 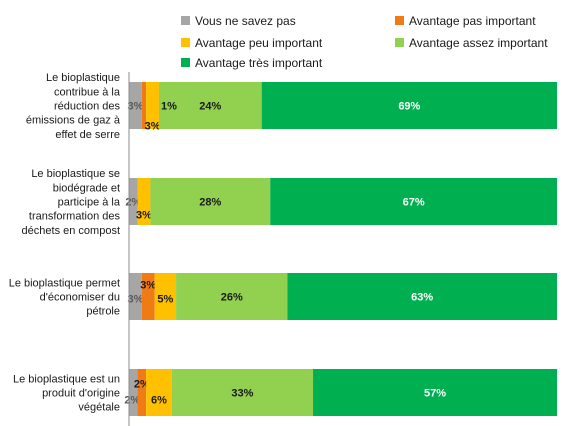 I want to click on data-label-avantage-assez-important-3: 26%, so click(x=232, y=298).